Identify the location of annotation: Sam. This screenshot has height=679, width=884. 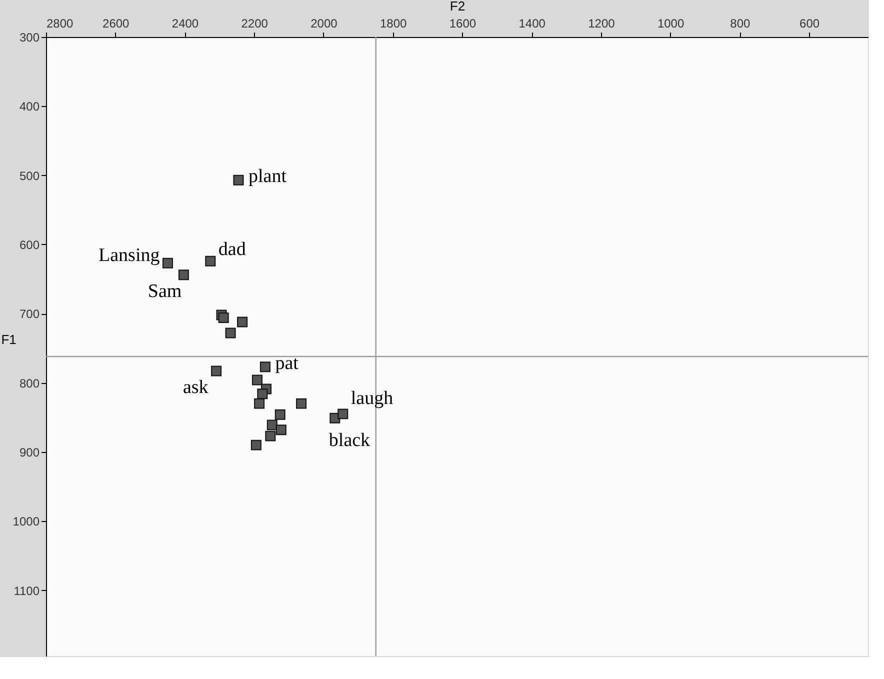
(165, 291).